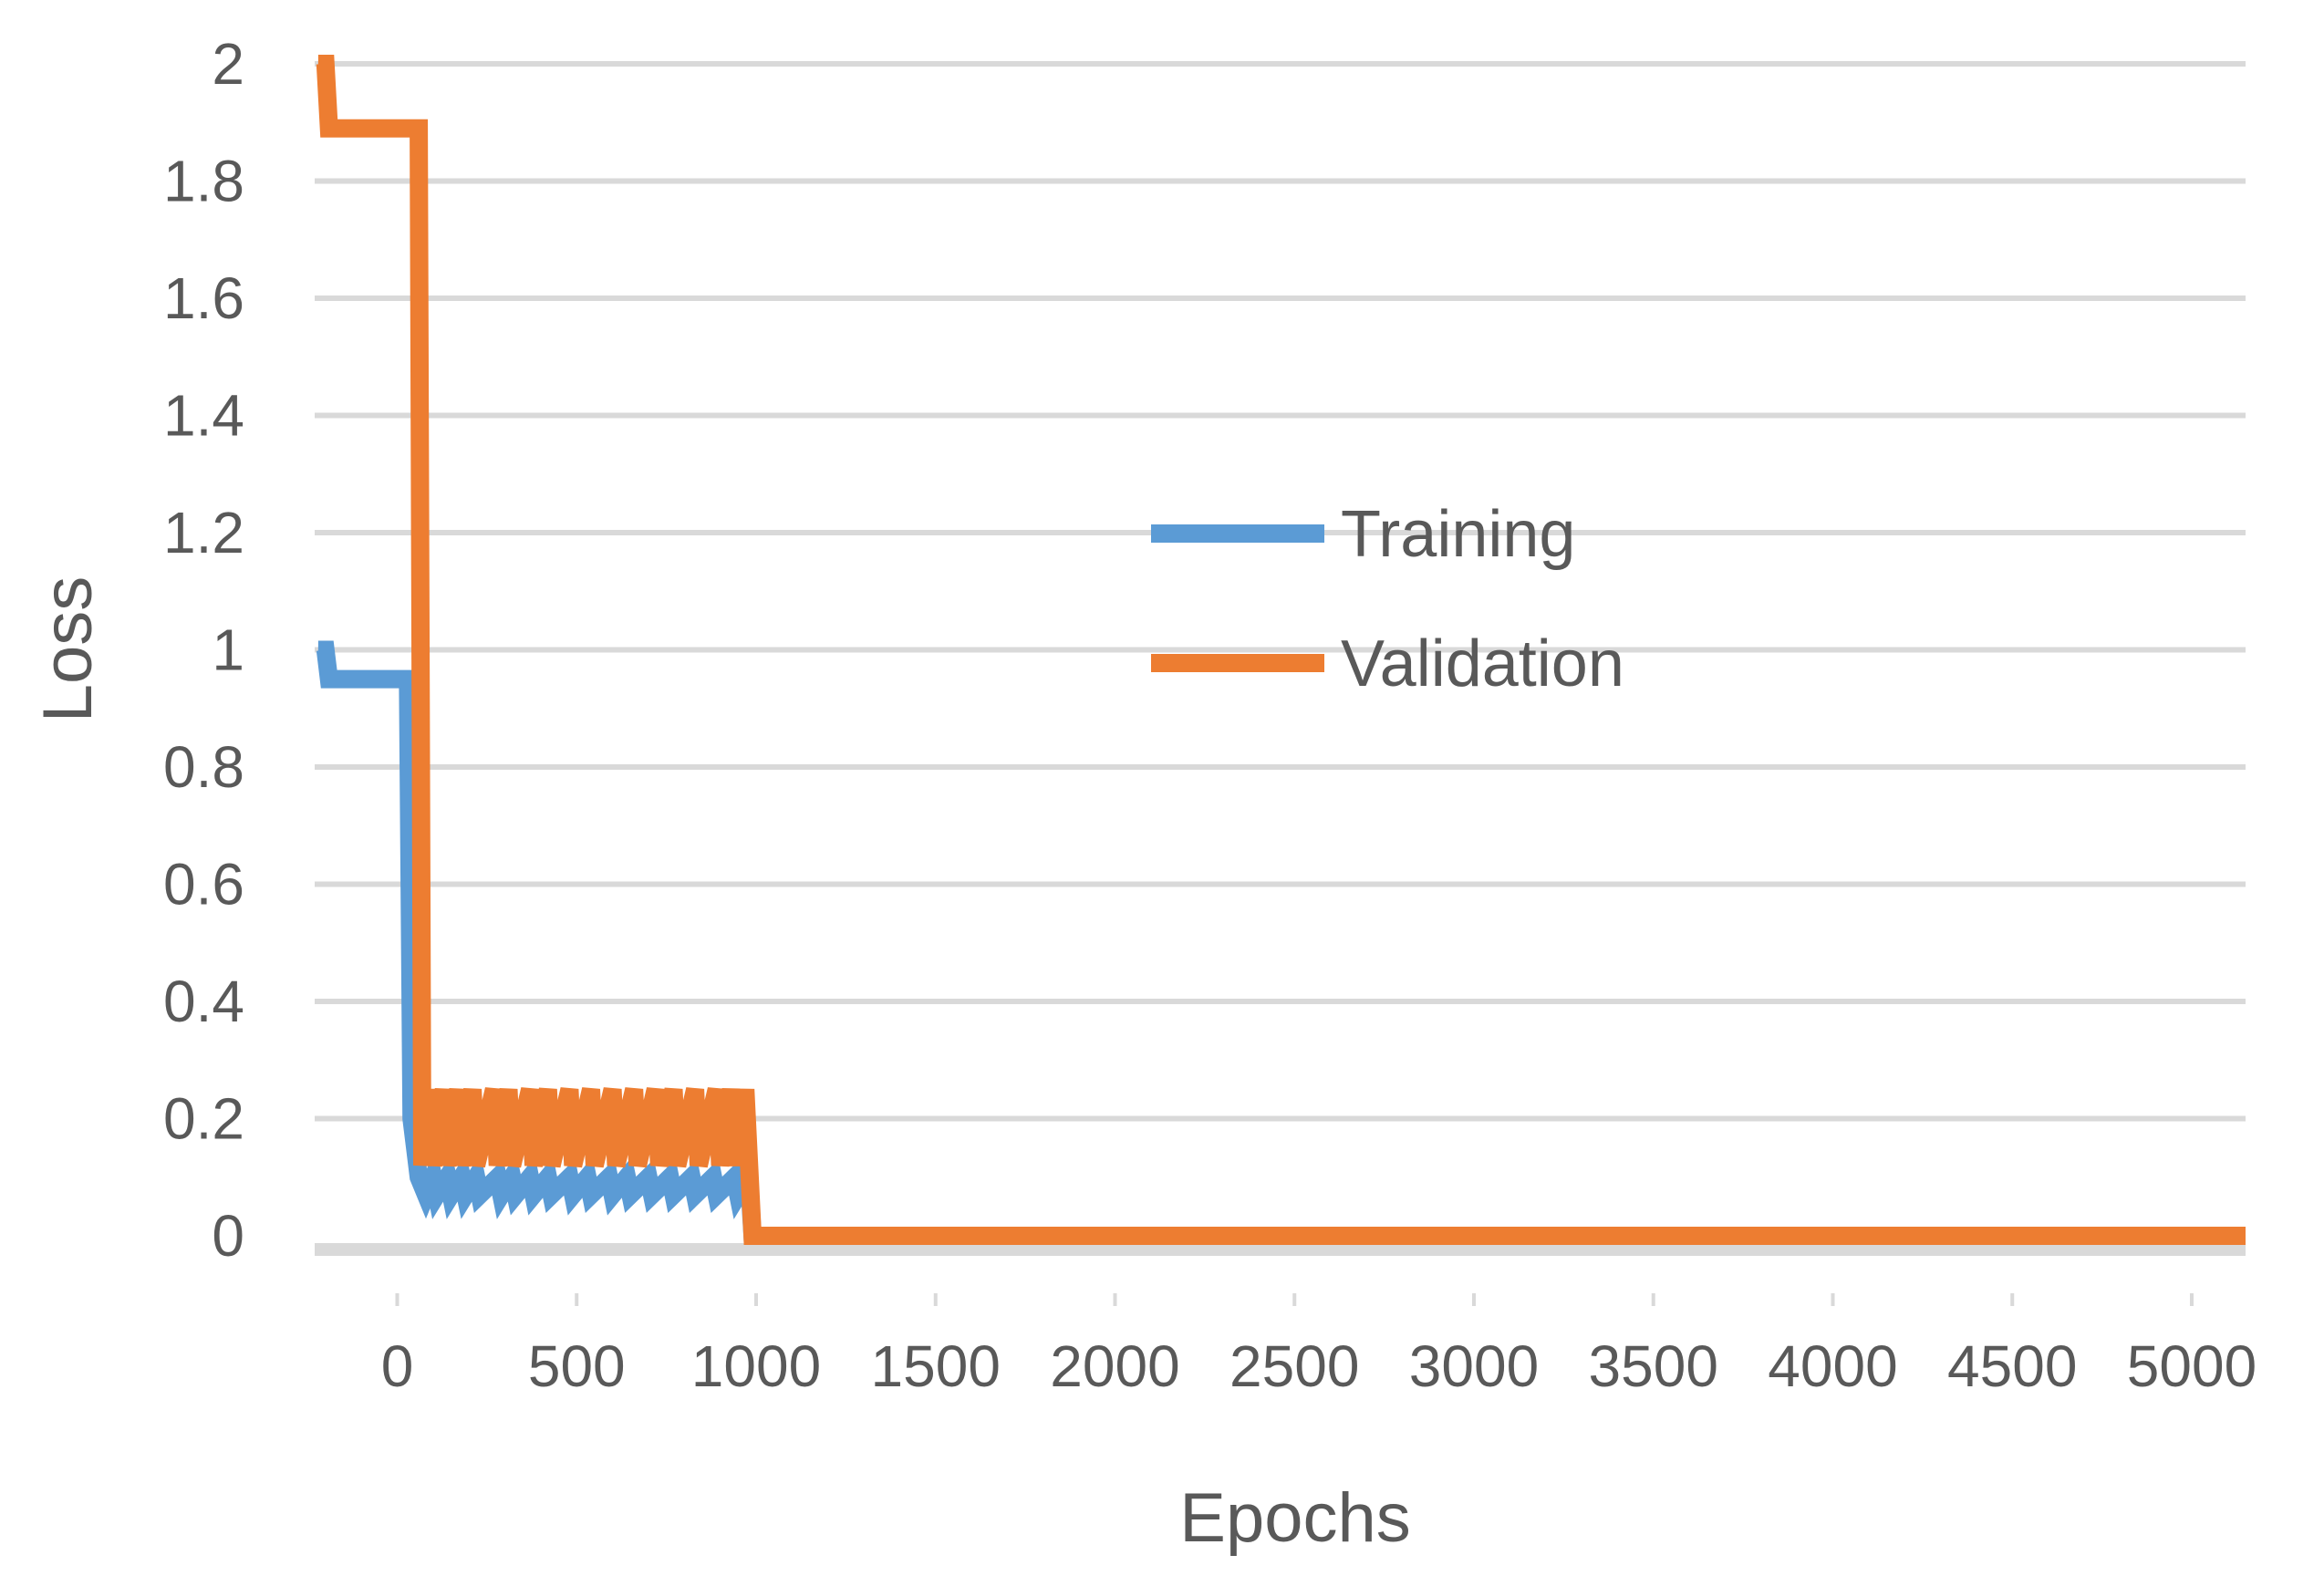 Image resolution: width=2324 pixels, height=1576 pixels. What do you see at coordinates (204, 885) in the screenshot?
I see `y-tick-label: 0.6` at bounding box center [204, 885].